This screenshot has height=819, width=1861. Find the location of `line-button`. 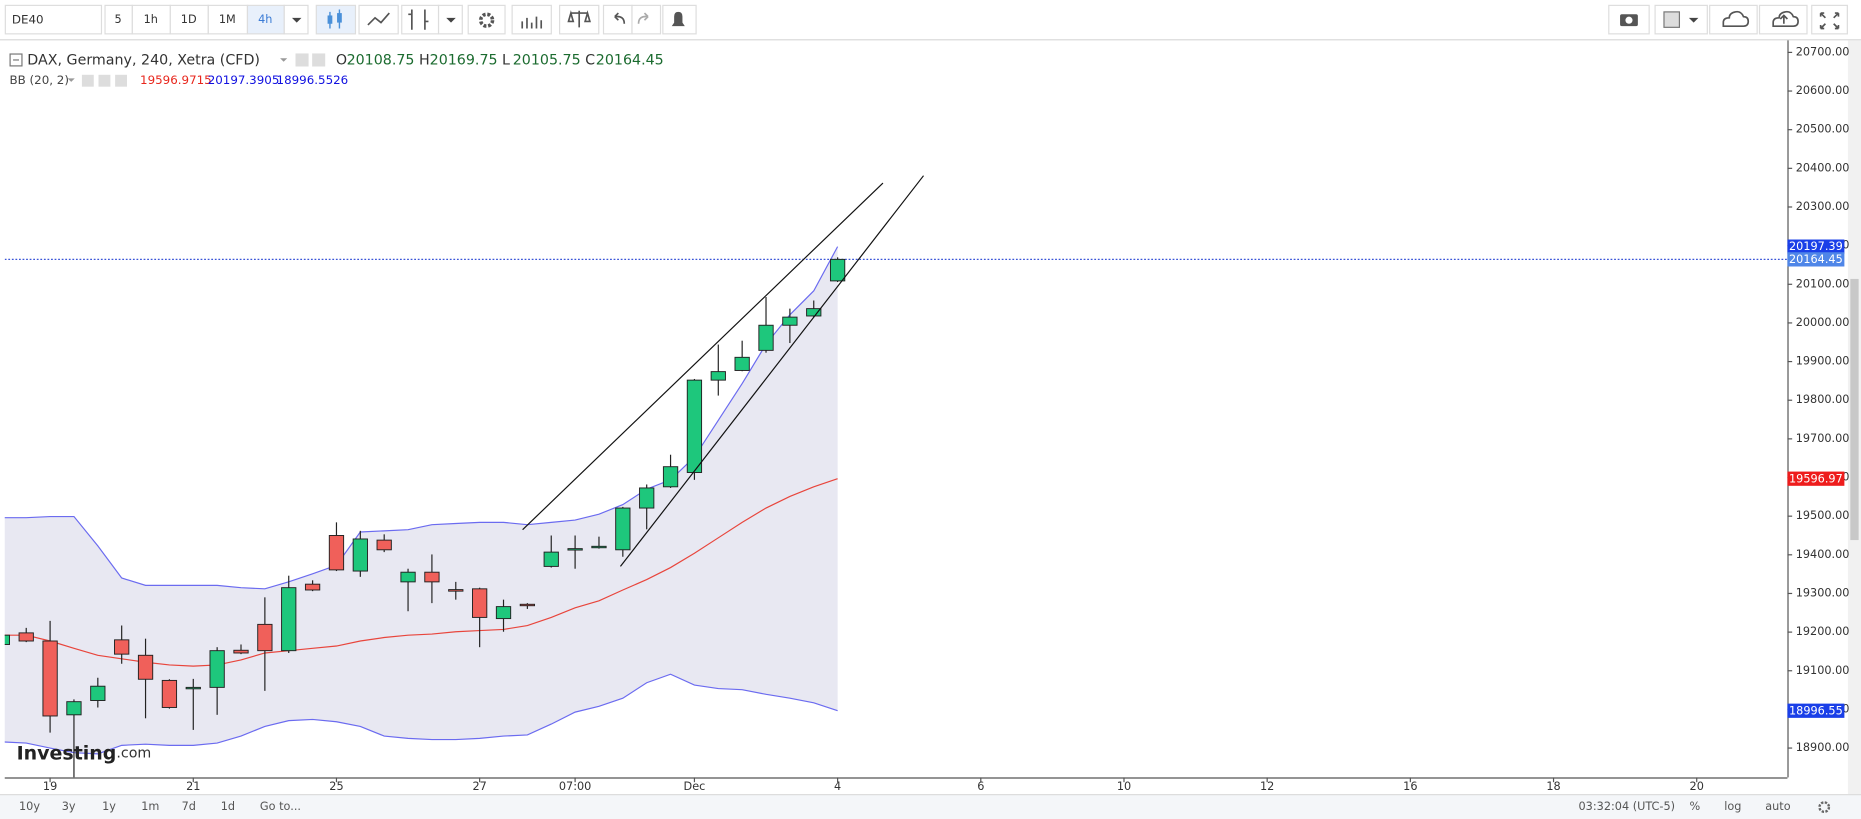

line-button is located at coordinates (378, 19).